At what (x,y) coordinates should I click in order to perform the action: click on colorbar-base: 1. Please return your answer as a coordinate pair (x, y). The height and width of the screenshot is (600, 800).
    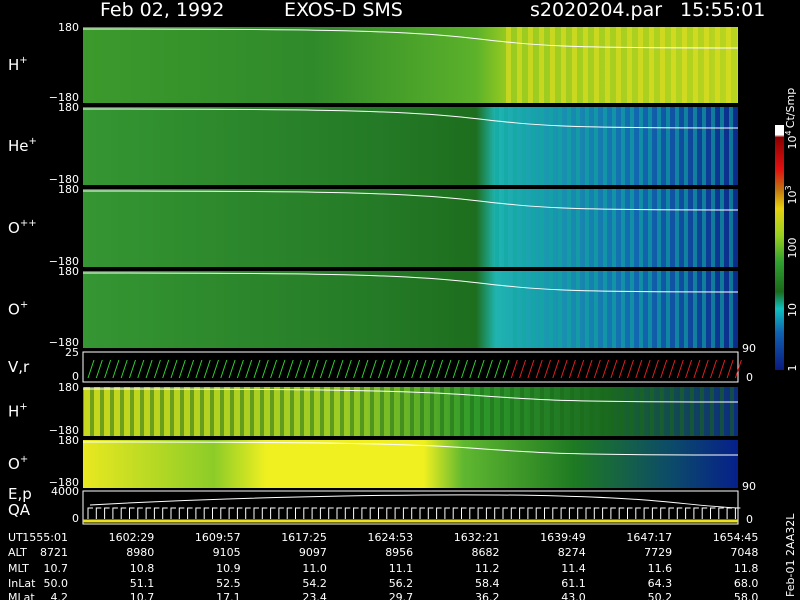
    Looking at the image, I should click on (792, 368).